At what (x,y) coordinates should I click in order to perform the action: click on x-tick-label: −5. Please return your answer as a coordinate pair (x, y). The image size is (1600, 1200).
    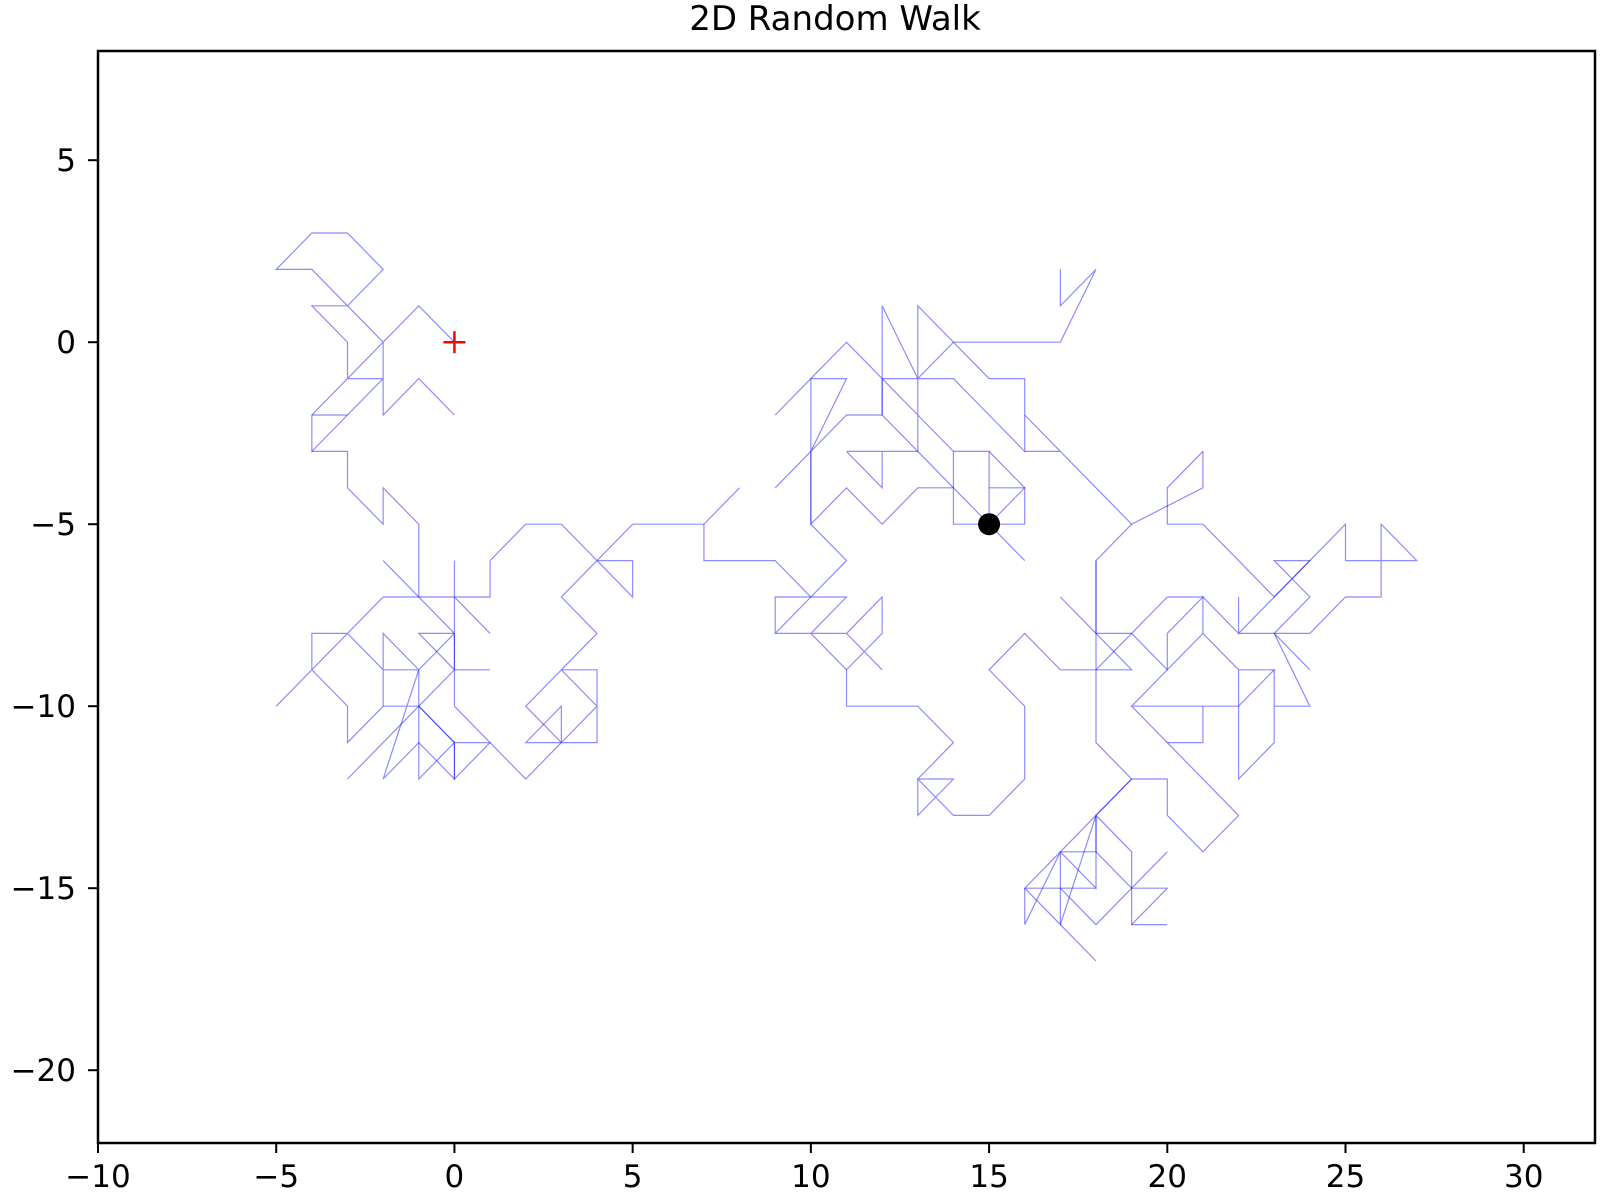
    Looking at the image, I should click on (276, 1177).